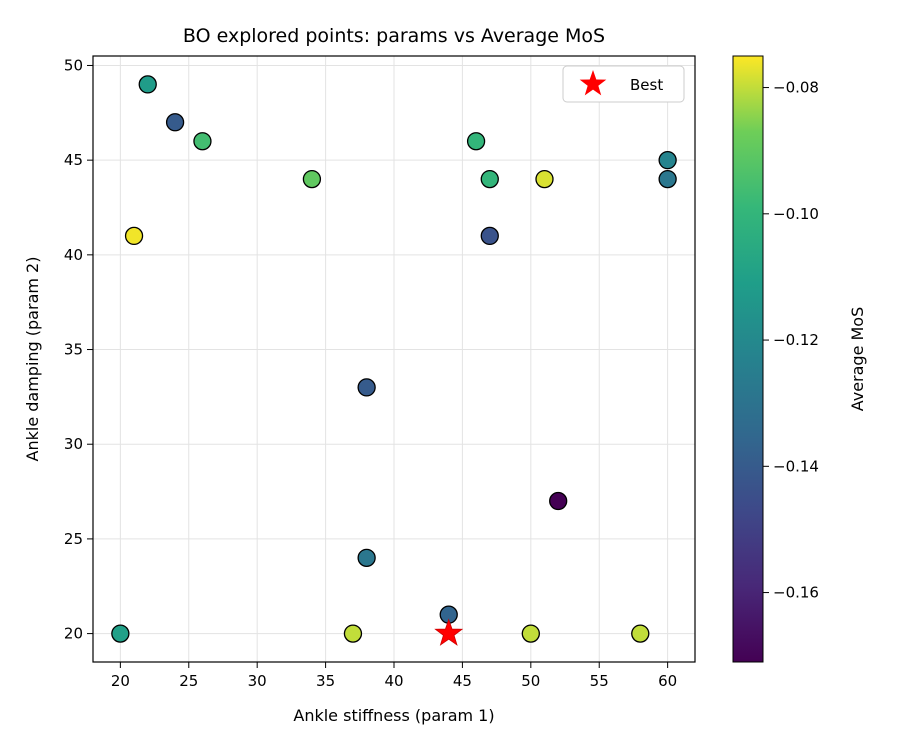 The height and width of the screenshot is (750, 900). I want to click on y-axis-label: Ankle damping (param 2), so click(32, 359).